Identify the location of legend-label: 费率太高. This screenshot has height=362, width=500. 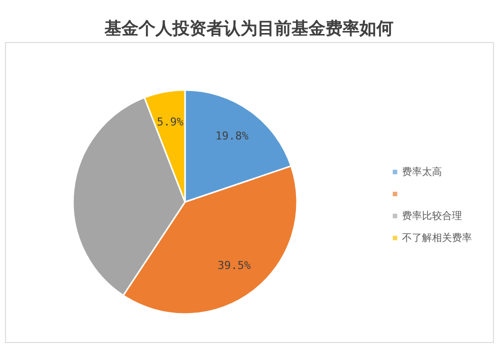
(422, 172).